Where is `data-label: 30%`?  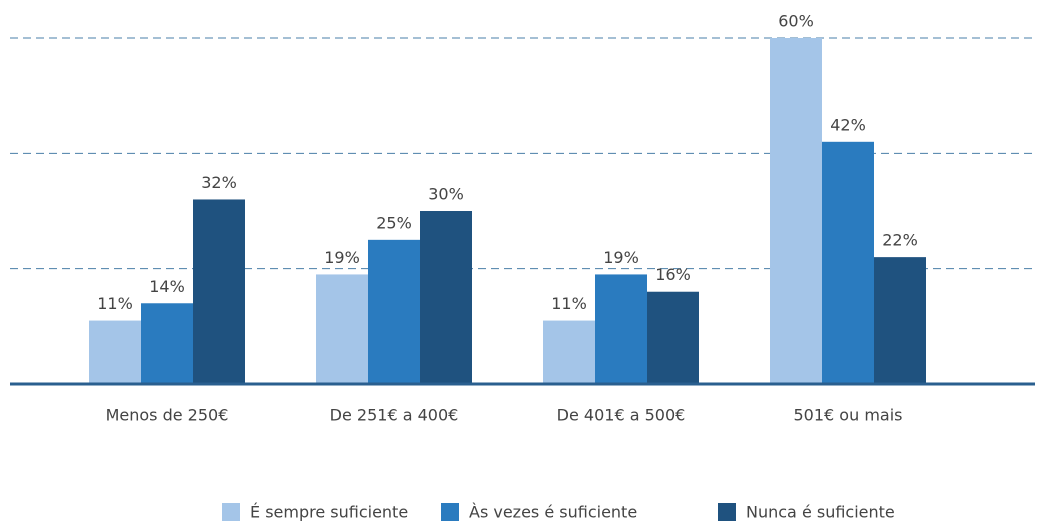
data-label: 30% is located at coordinates (446, 194).